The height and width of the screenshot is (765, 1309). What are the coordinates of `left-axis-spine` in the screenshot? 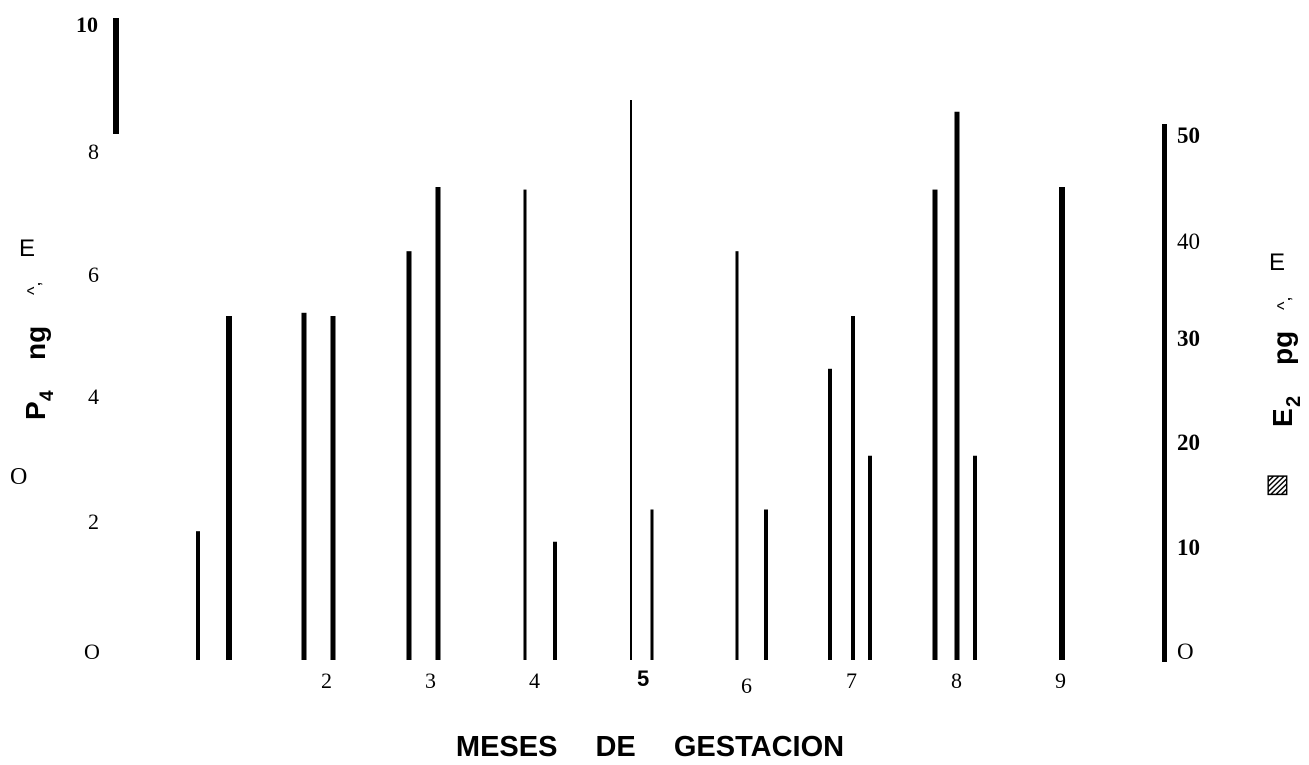 It's located at (116, 76).